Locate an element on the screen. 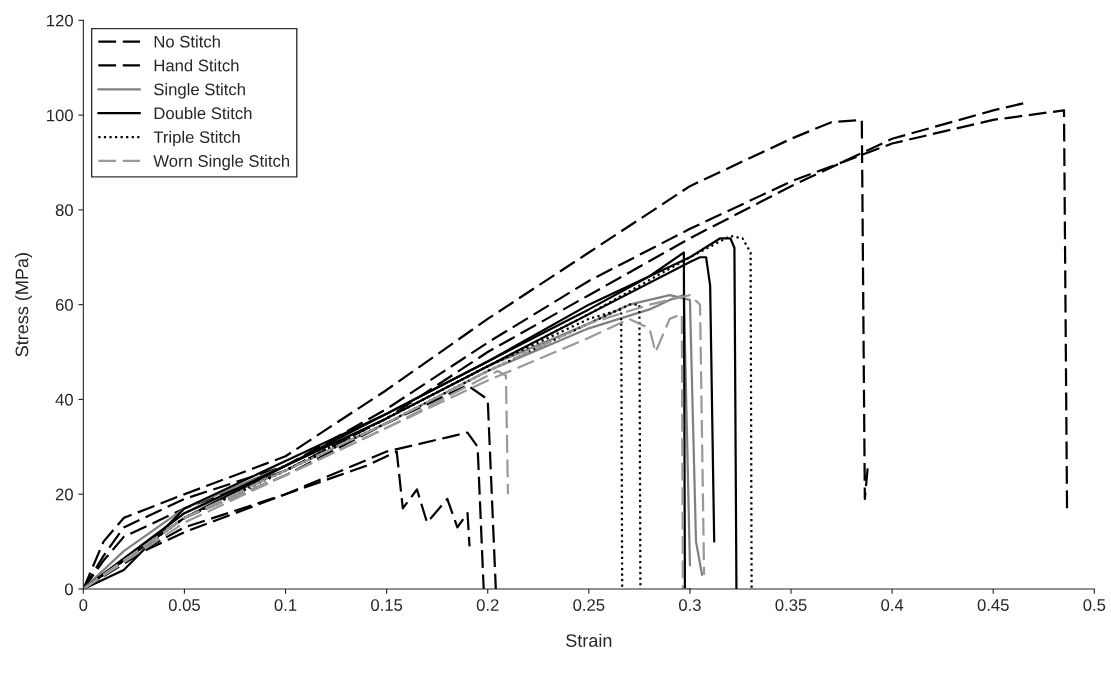 The width and height of the screenshot is (1111, 677). y-axis-title: Stress (MPa) is located at coordinates (23, 305).